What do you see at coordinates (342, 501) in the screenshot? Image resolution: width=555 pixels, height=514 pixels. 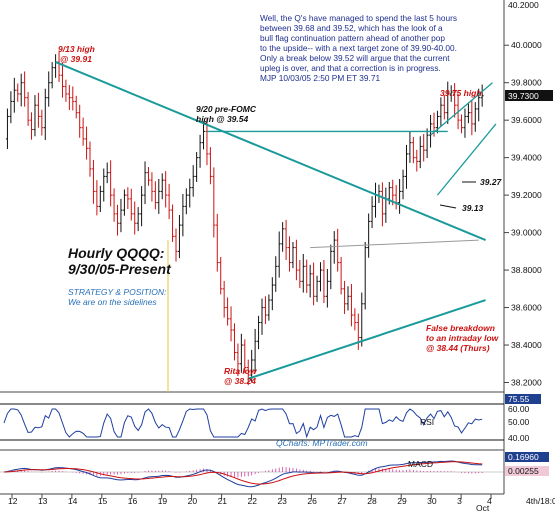 I see `date-tick-label: 27` at bounding box center [342, 501].